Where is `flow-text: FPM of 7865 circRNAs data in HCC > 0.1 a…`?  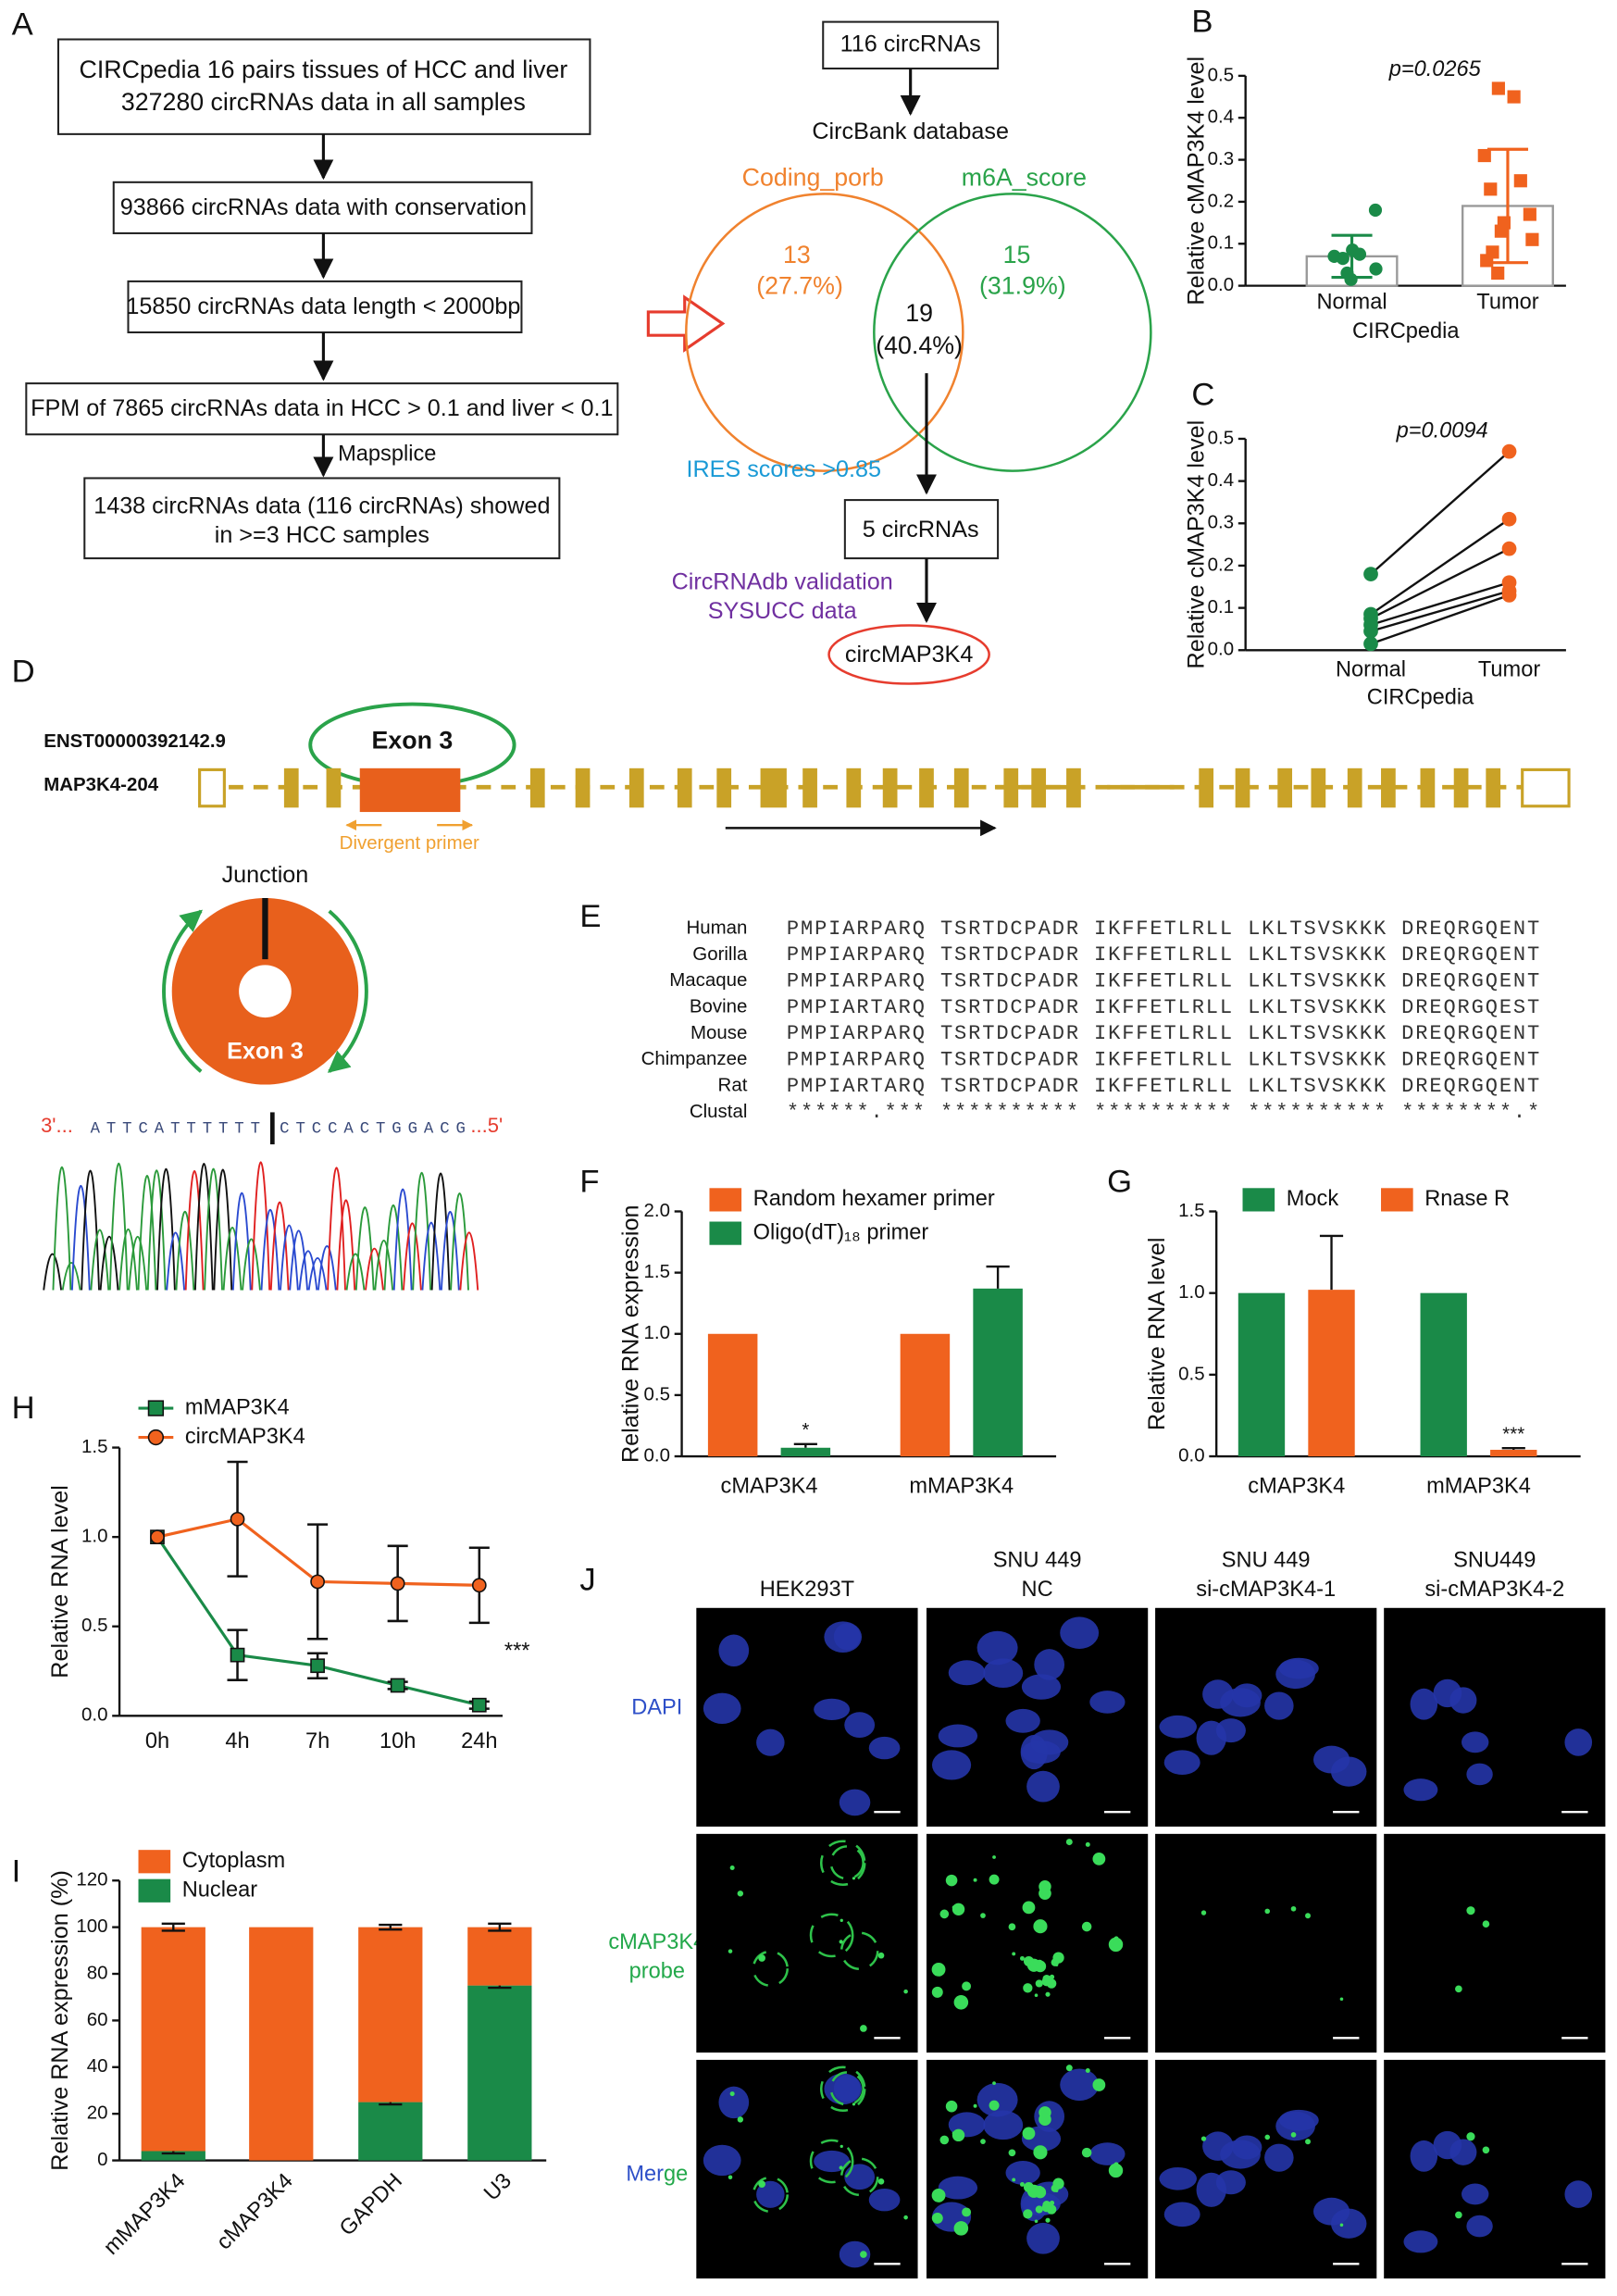 flow-text: FPM of 7865 circRNAs data in HCC > 0.1 a… is located at coordinates (322, 408).